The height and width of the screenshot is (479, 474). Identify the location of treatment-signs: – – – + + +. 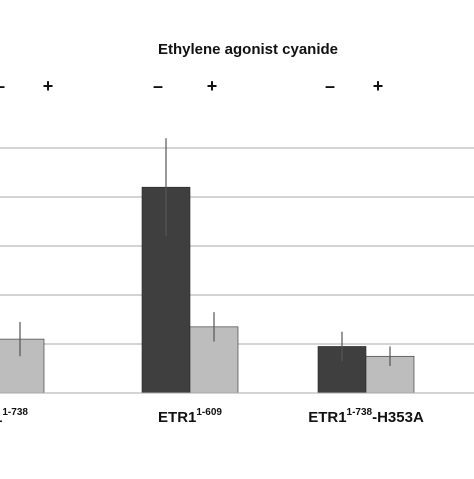
(191, 86).